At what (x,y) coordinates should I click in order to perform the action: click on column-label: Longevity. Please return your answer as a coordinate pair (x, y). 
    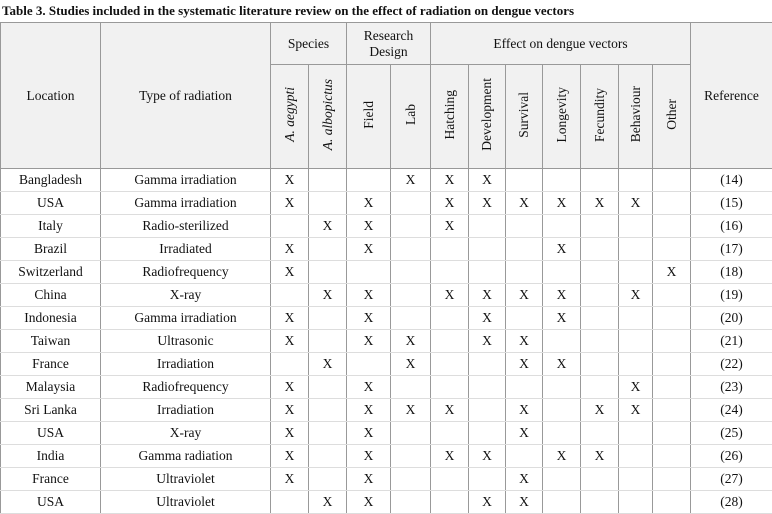
    Looking at the image, I should click on (562, 115).